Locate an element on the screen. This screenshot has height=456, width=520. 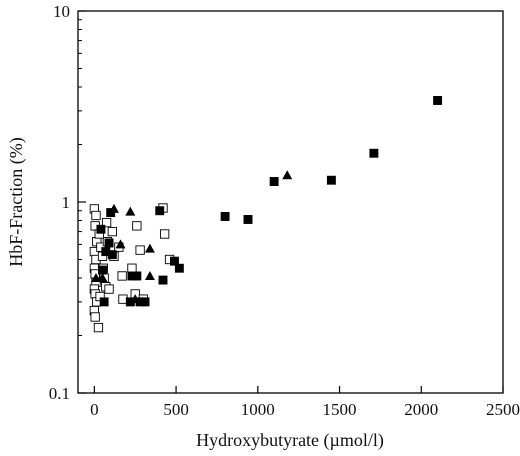
x-axis-title: Hydroxybutyrate (µmol/l) is located at coordinates (290, 440).